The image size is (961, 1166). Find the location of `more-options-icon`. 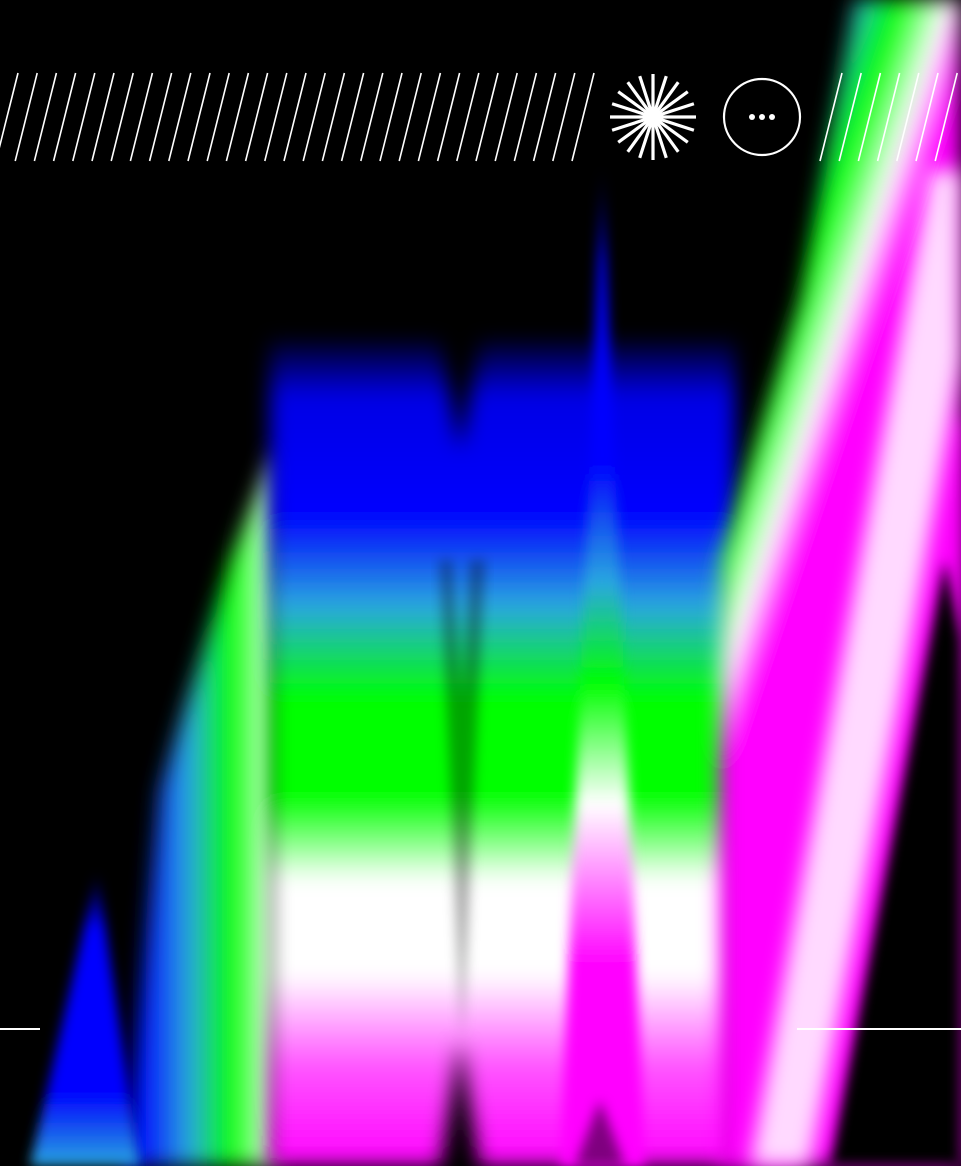

more-options-icon is located at coordinates (762, 117).